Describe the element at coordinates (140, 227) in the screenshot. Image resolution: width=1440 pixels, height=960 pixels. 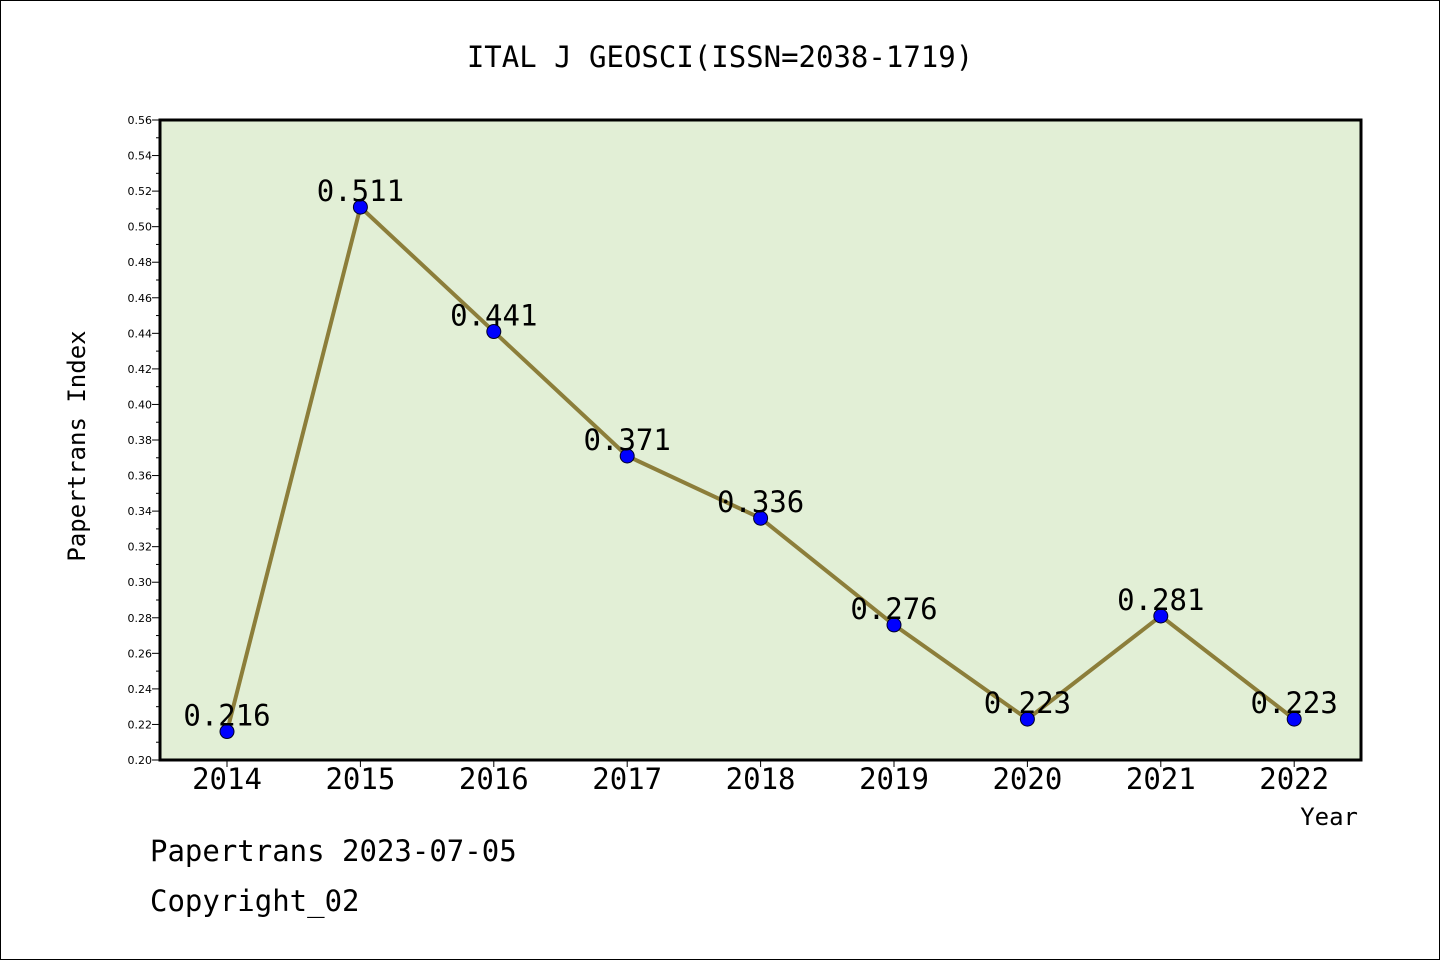
I see `y-tick-label: 0.50` at that location.